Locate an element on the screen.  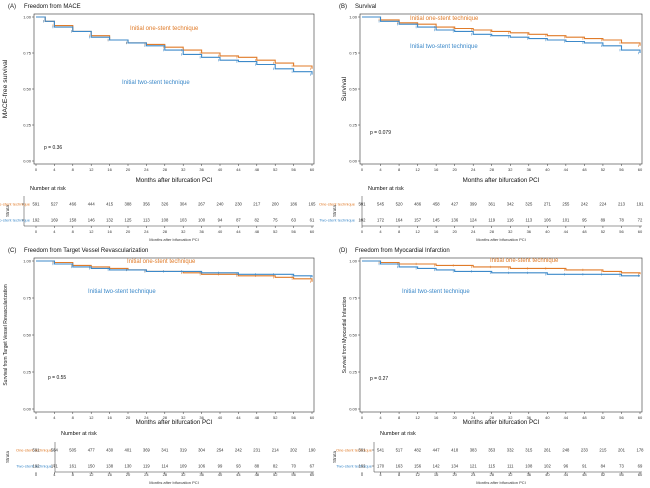
risk-x-tick-label: 8 is located at coordinates (399, 231).